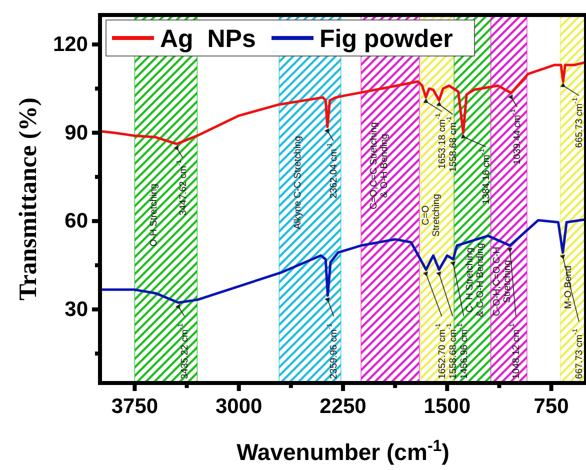 The height and width of the screenshot is (470, 586). What do you see at coordinates (343, 451) in the screenshot?
I see `x-axis-title: Wavenumber (cm$^{-1}$)` at bounding box center [343, 451].